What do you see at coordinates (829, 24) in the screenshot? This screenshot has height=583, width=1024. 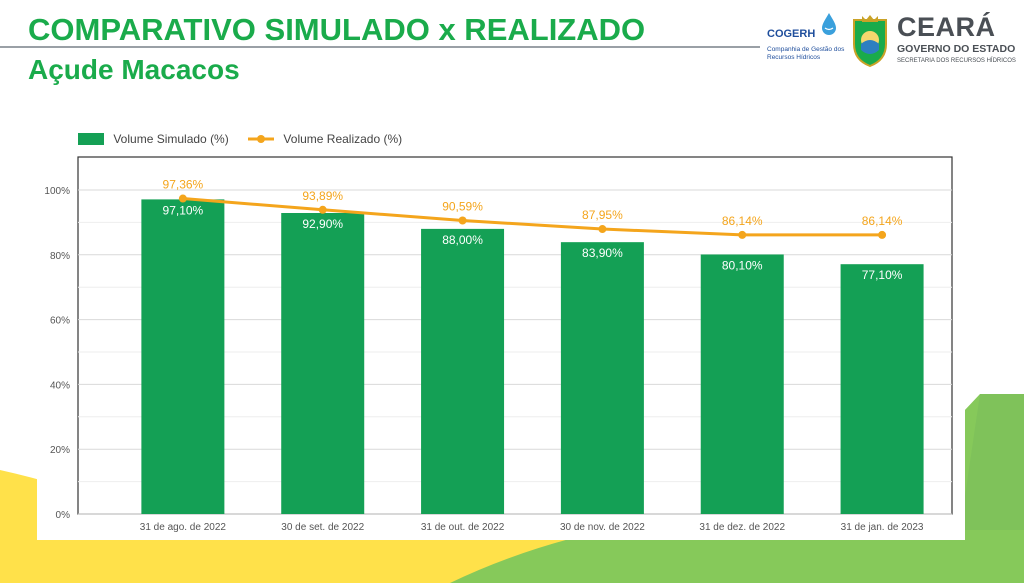 I see `water-drop-icon` at bounding box center [829, 24].